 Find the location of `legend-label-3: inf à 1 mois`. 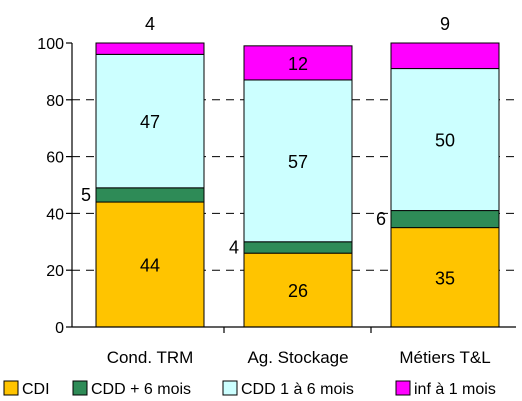

legend-label-3: inf à 1 mois is located at coordinates (455, 389).